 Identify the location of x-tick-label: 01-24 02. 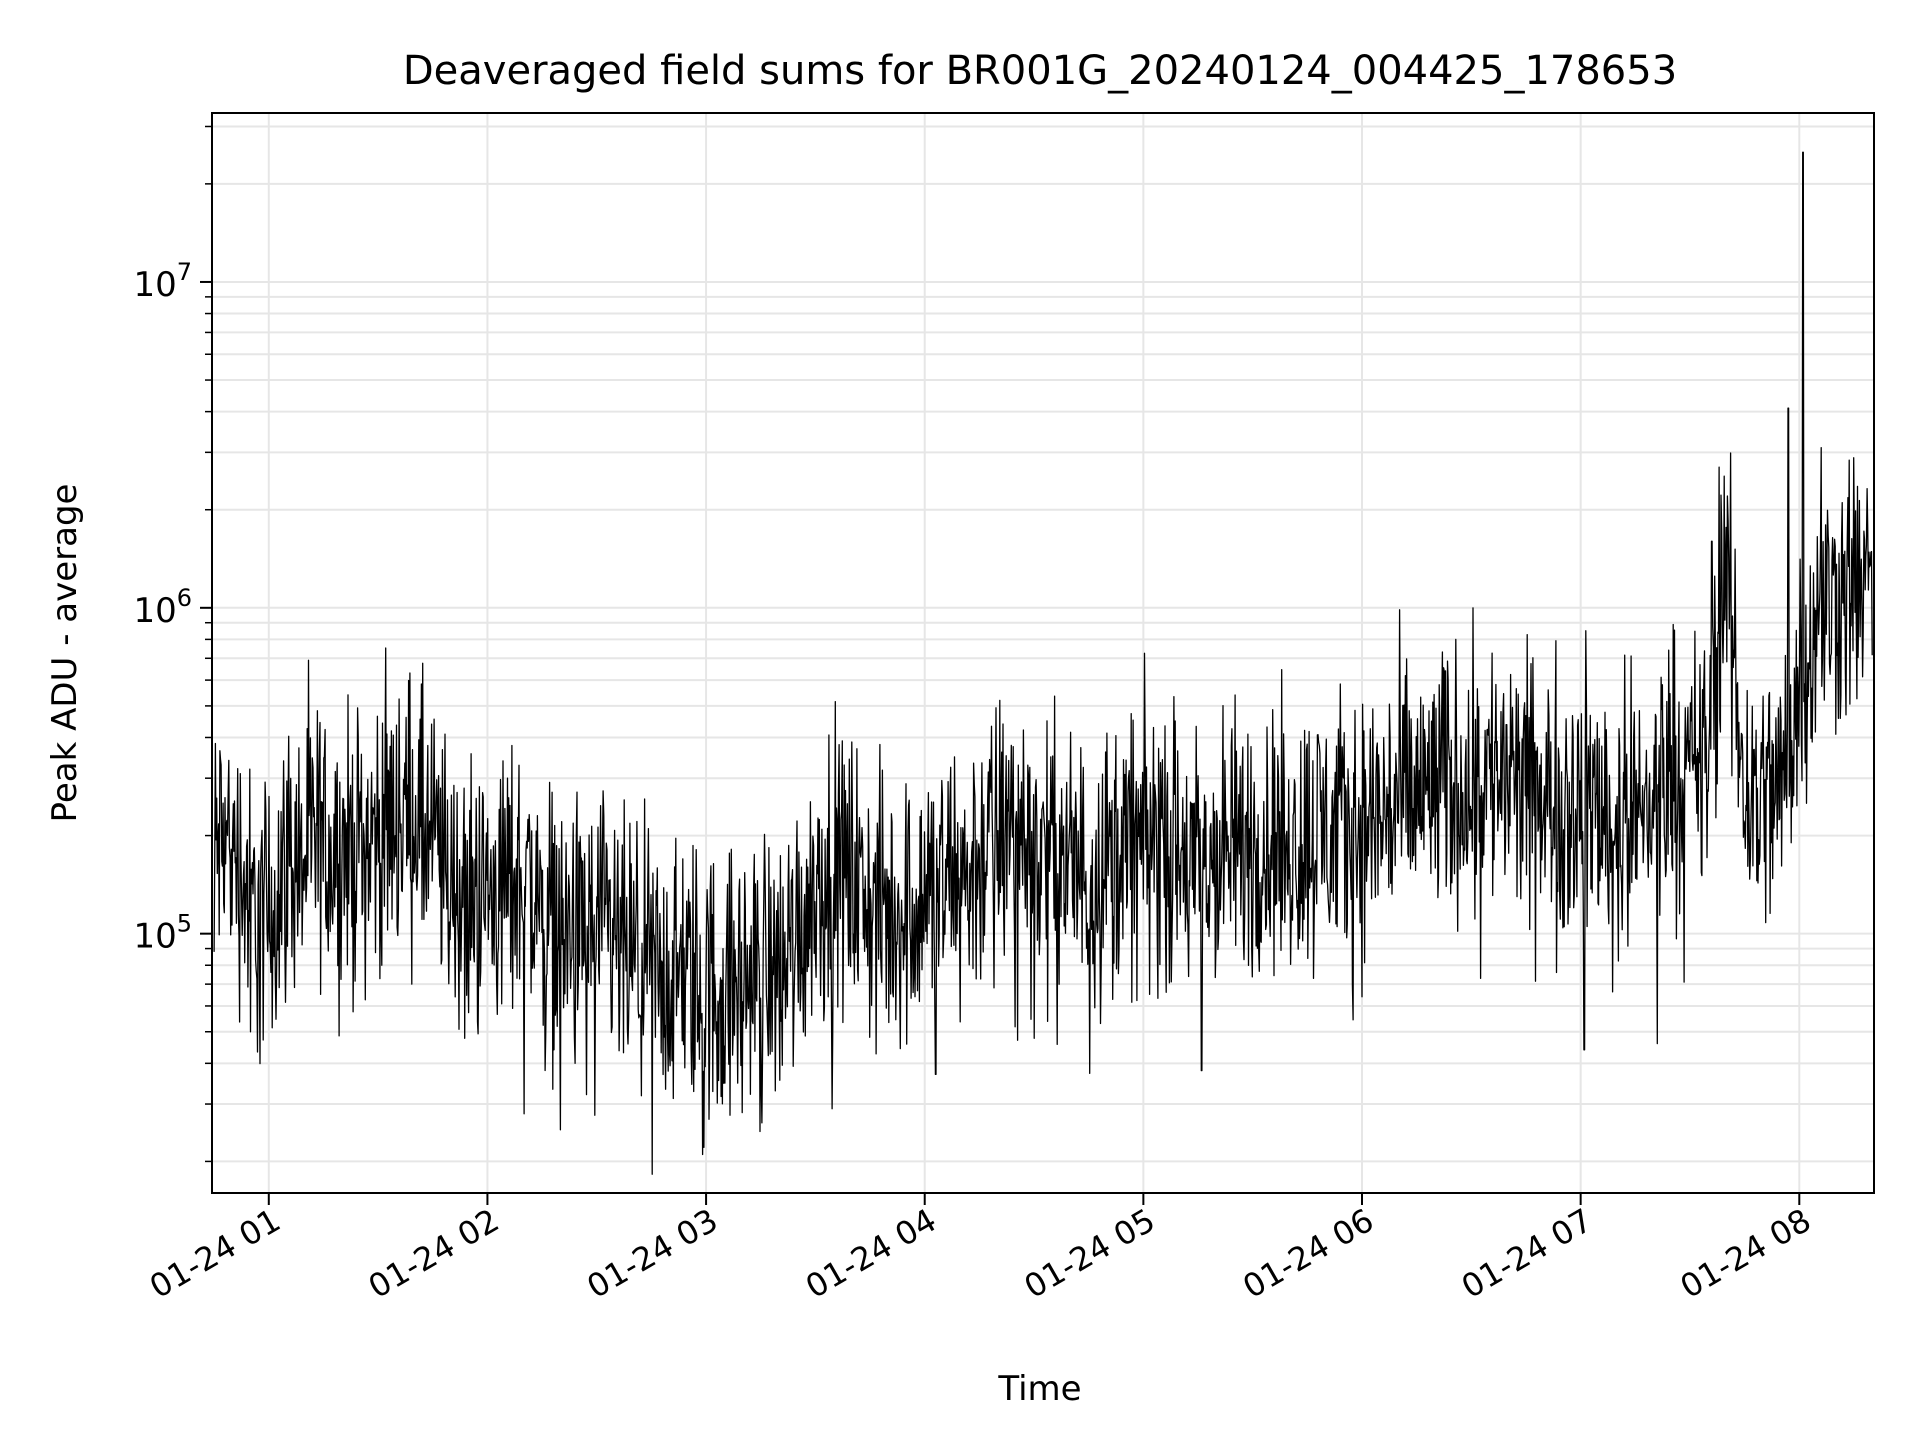
(434, 1253).